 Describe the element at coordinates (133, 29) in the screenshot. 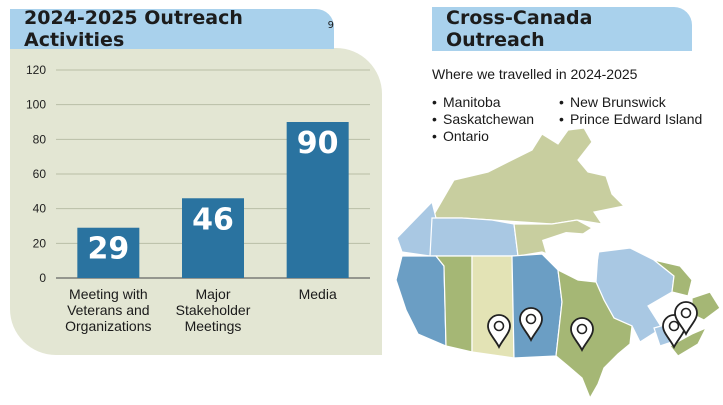

I see `outreach-activities-title-text: 2024-2025 Outreach Activities` at that location.